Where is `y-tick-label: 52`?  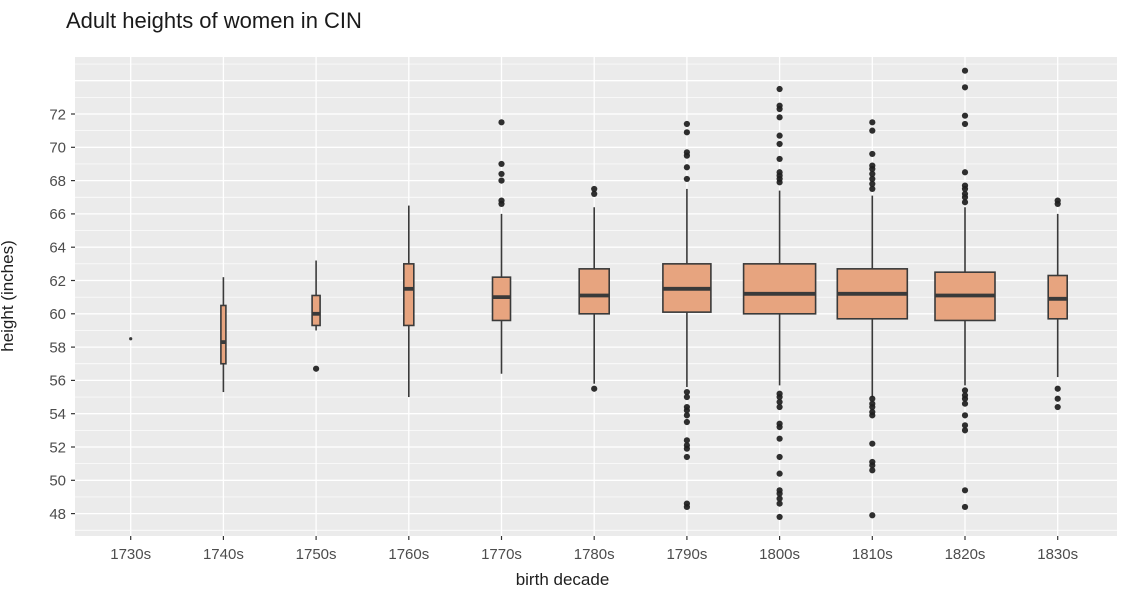 y-tick-label: 52 is located at coordinates (57, 447).